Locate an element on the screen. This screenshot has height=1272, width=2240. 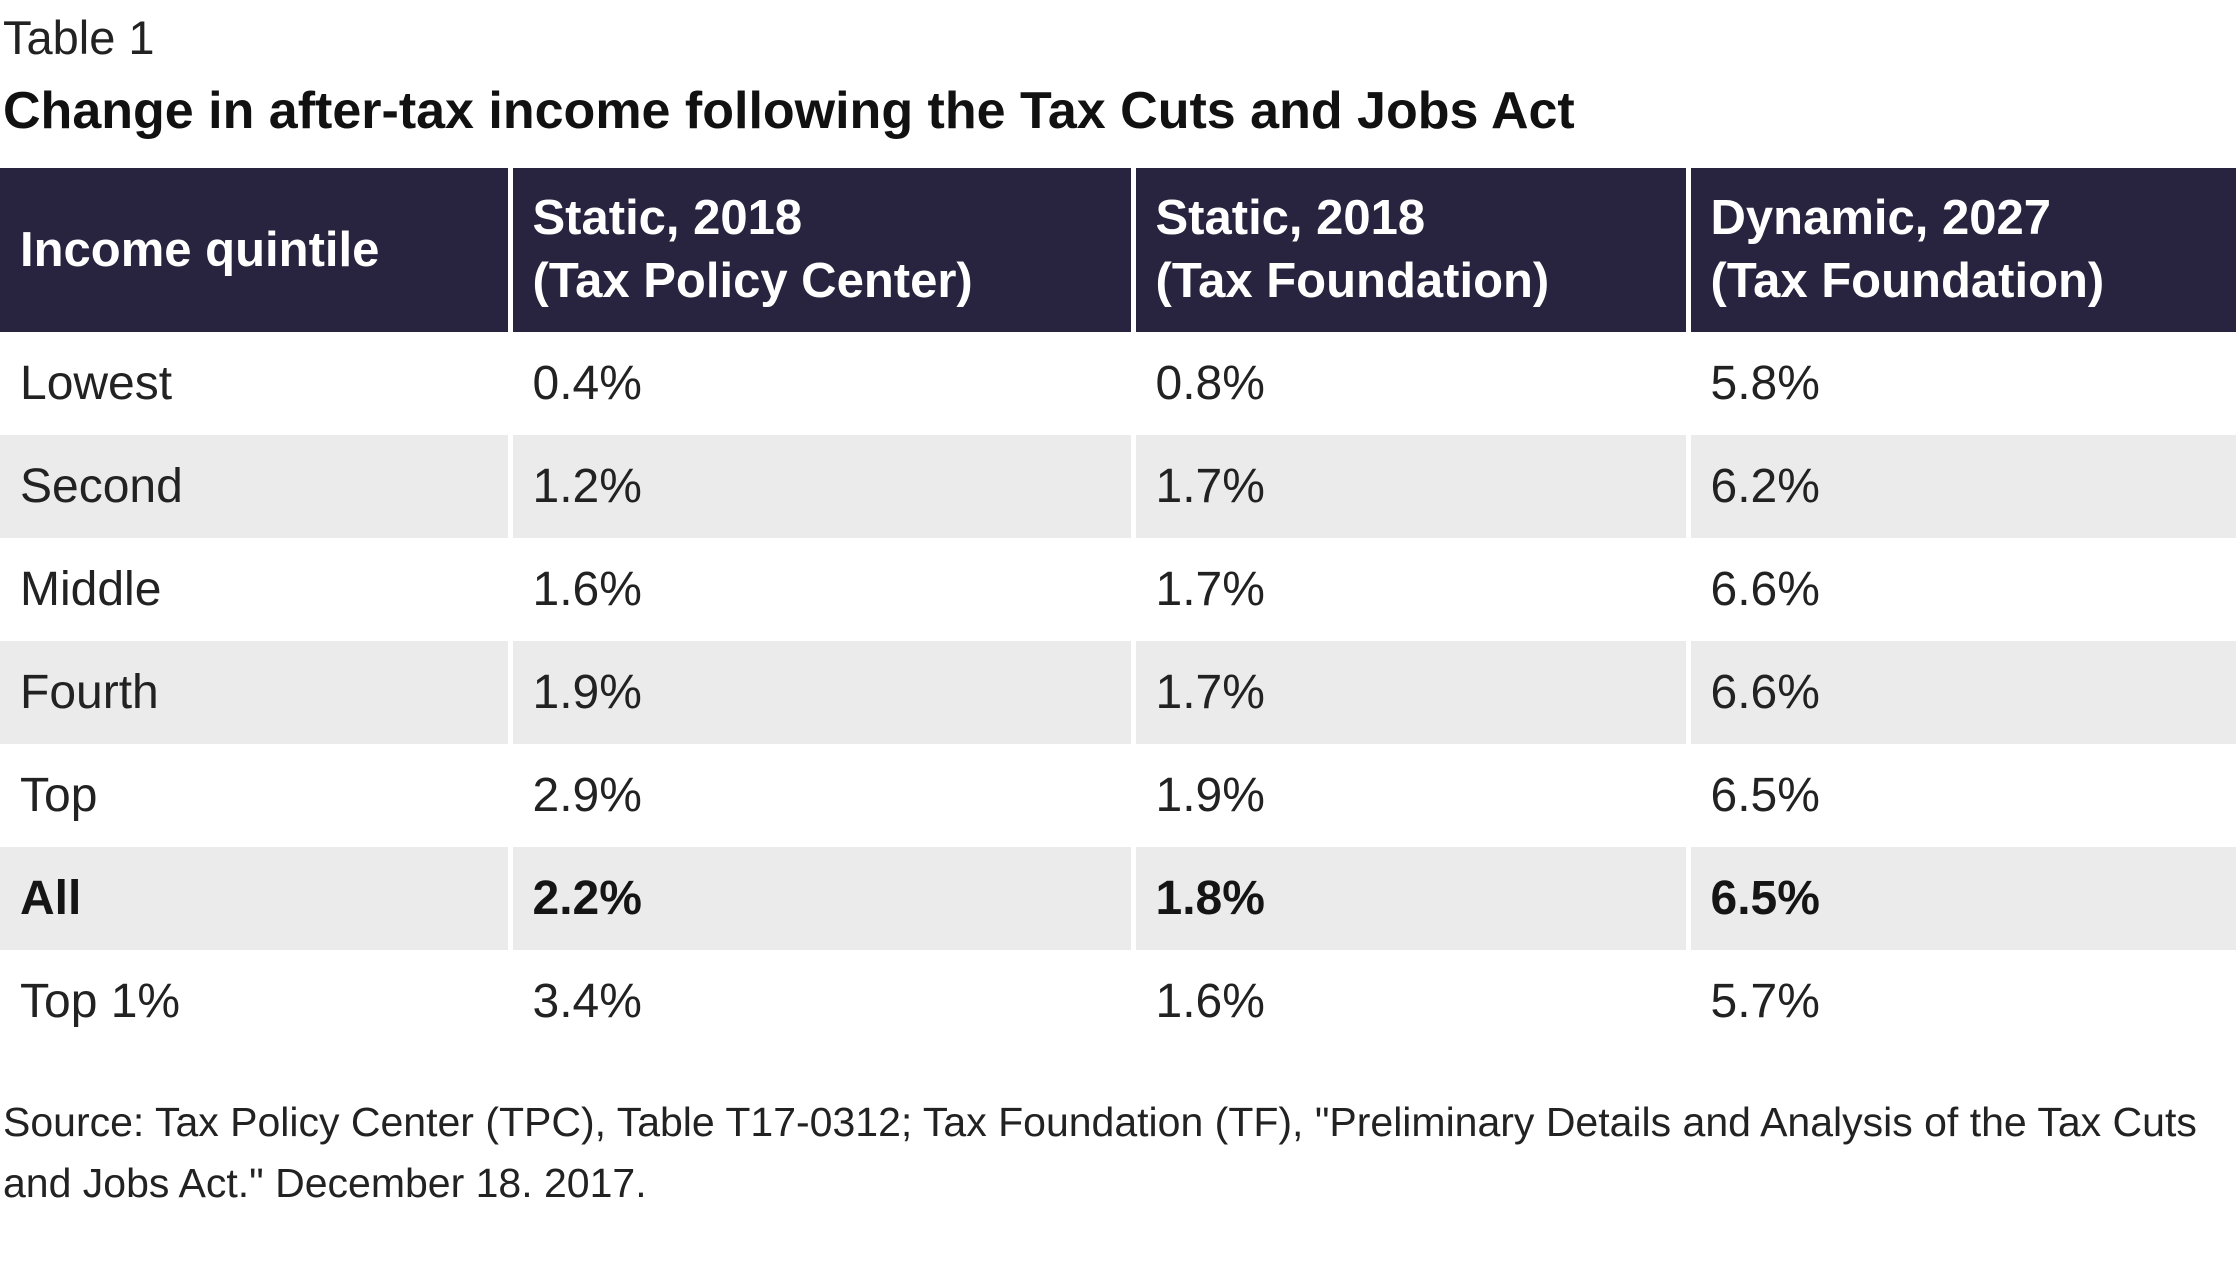
table-row: Fourth 1.9% 1.7% 6.6% is located at coordinates (1118, 692).